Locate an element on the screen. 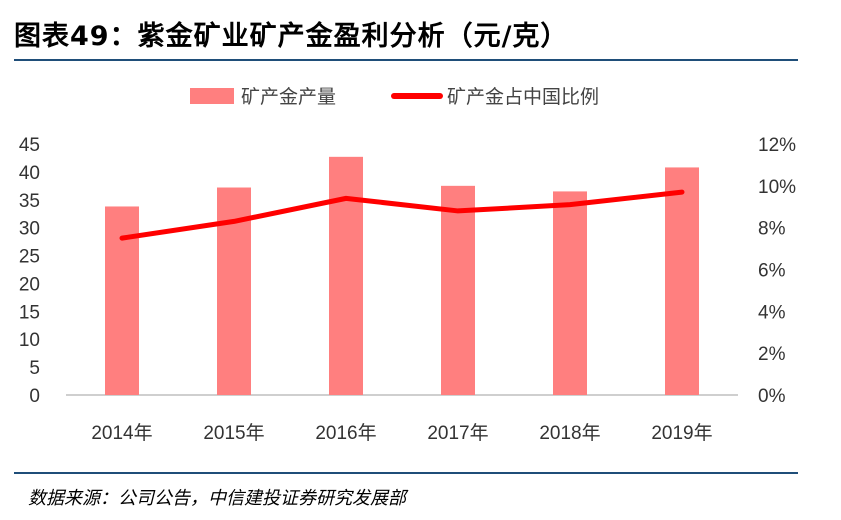 This screenshot has height=520, width=841. y-axis-right: 0% 2% 4% 6% 8% 10% 12% is located at coordinates (777, 271).